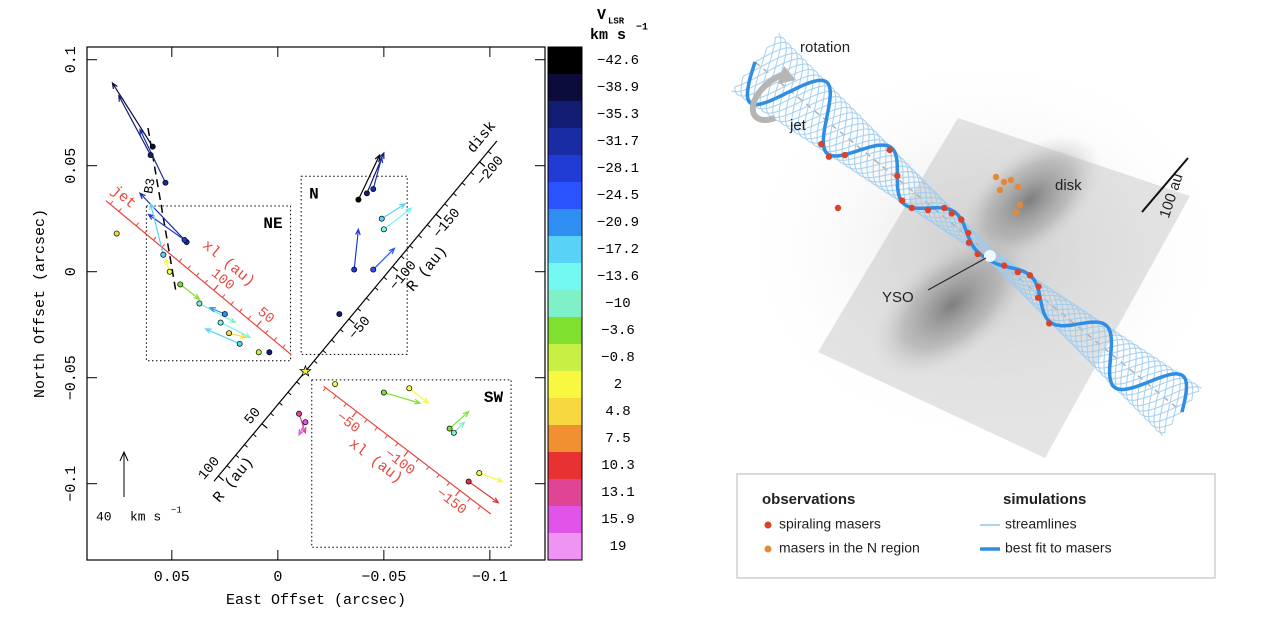 This screenshot has height=632, width=1277. Describe the element at coordinates (1041, 524) in the screenshot. I see `legend-item: streamlines` at that location.